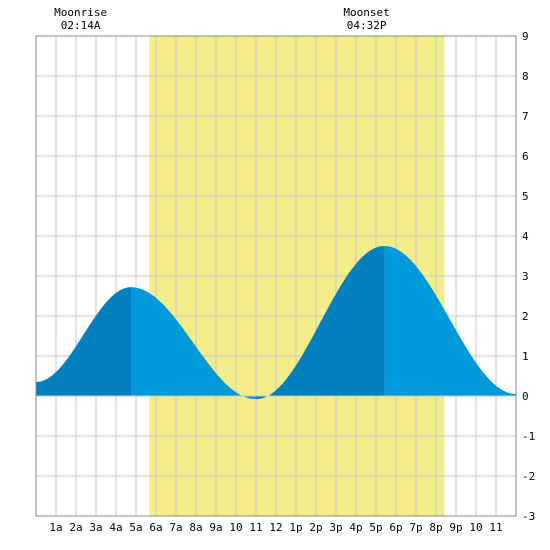  What do you see at coordinates (525, 36) in the screenshot?
I see `y-tick-label: 9` at bounding box center [525, 36].